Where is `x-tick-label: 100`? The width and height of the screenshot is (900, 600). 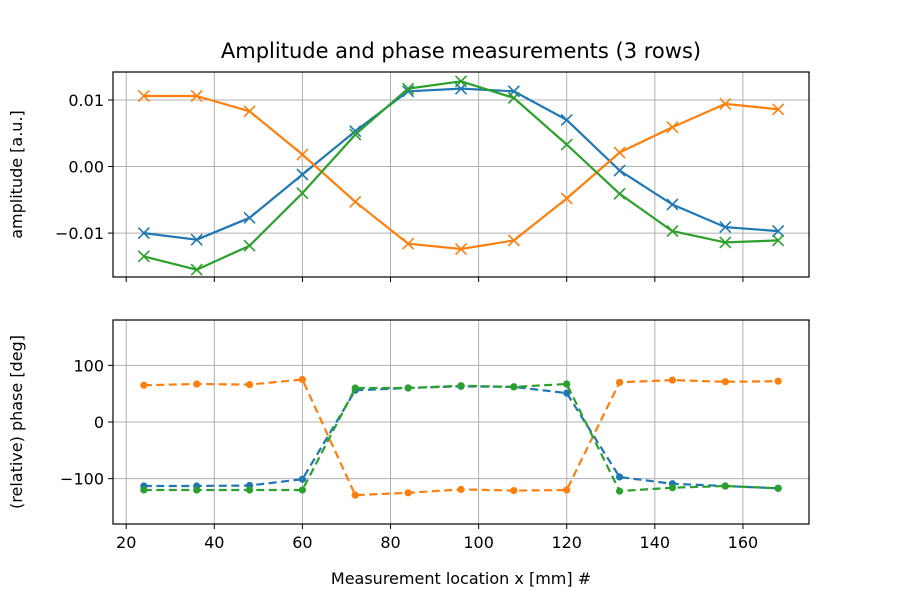
x-tick-label: 100 is located at coordinates (478, 542).